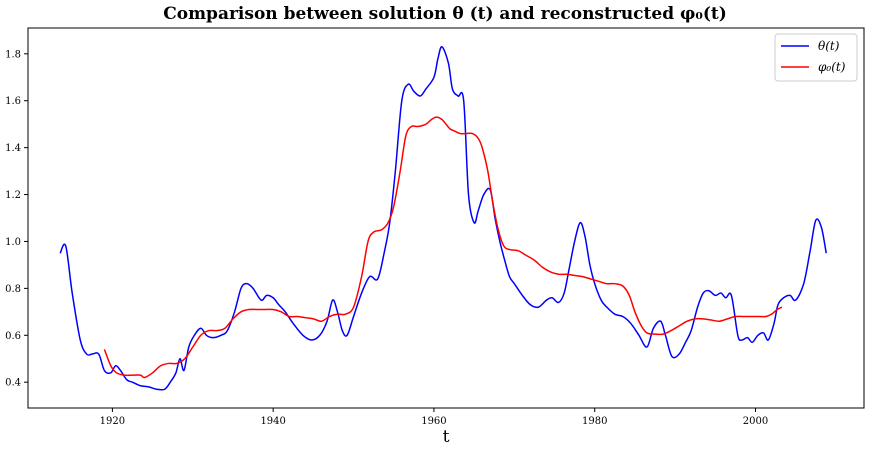 The width and height of the screenshot is (874, 452). I want to click on x-tick-label: 1940, so click(272, 421).